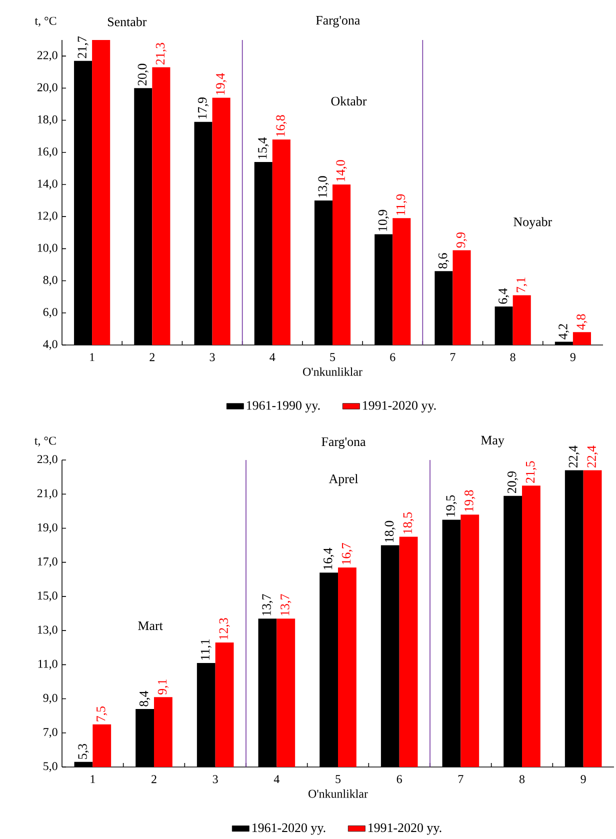 The width and height of the screenshot is (616, 839). What do you see at coordinates (48, 631) in the screenshot?
I see `y-tick-label: 13,0` at bounding box center [48, 631].